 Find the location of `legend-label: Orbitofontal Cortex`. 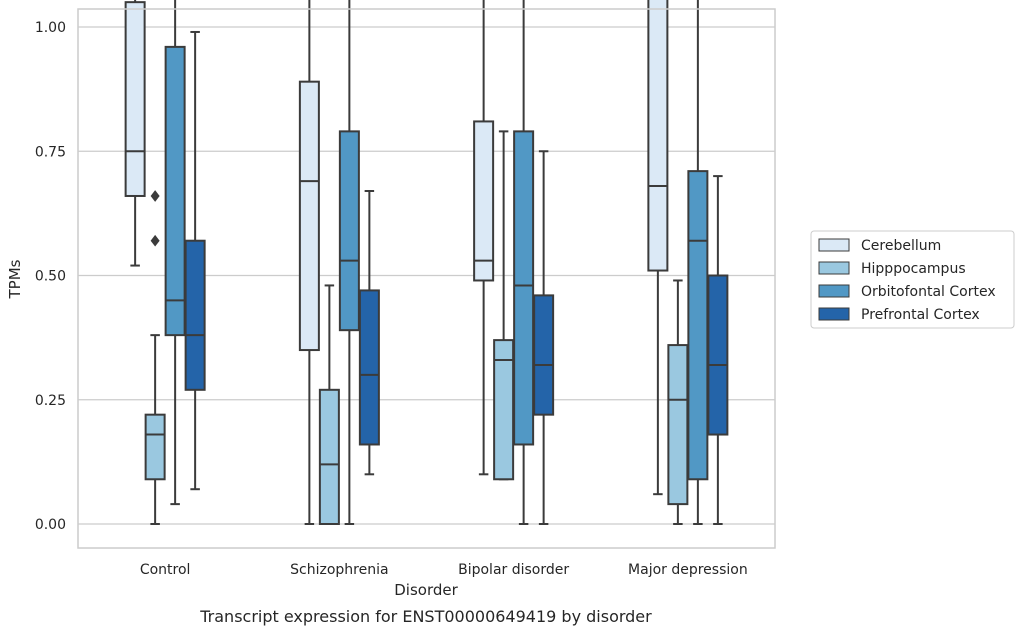

legend-label: Orbitofontal Cortex is located at coordinates (928, 292).